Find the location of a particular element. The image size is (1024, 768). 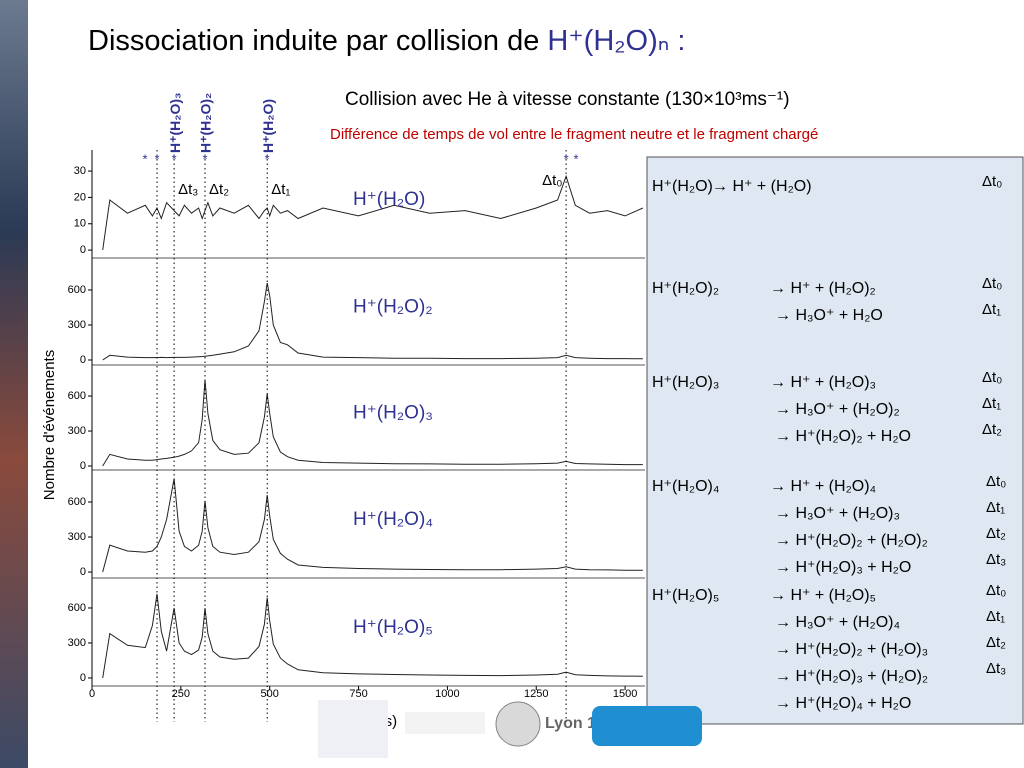

reaction-parent: H⁺(H₂O)₄ is located at coordinates (685, 486).